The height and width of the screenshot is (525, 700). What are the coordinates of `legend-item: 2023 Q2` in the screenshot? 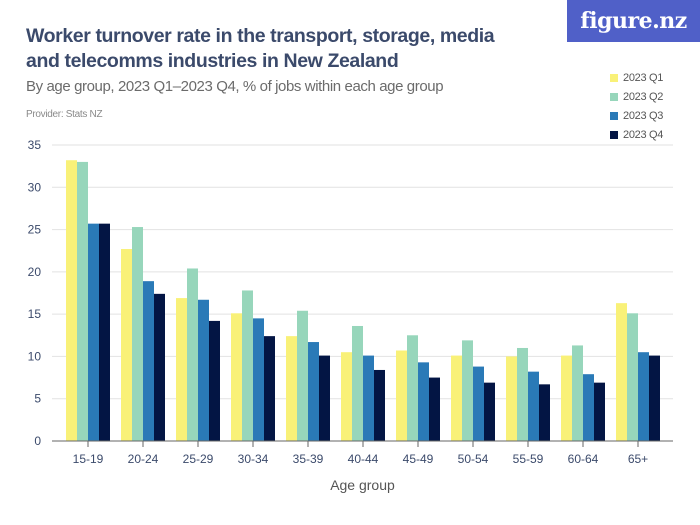 It's located at (636, 96).